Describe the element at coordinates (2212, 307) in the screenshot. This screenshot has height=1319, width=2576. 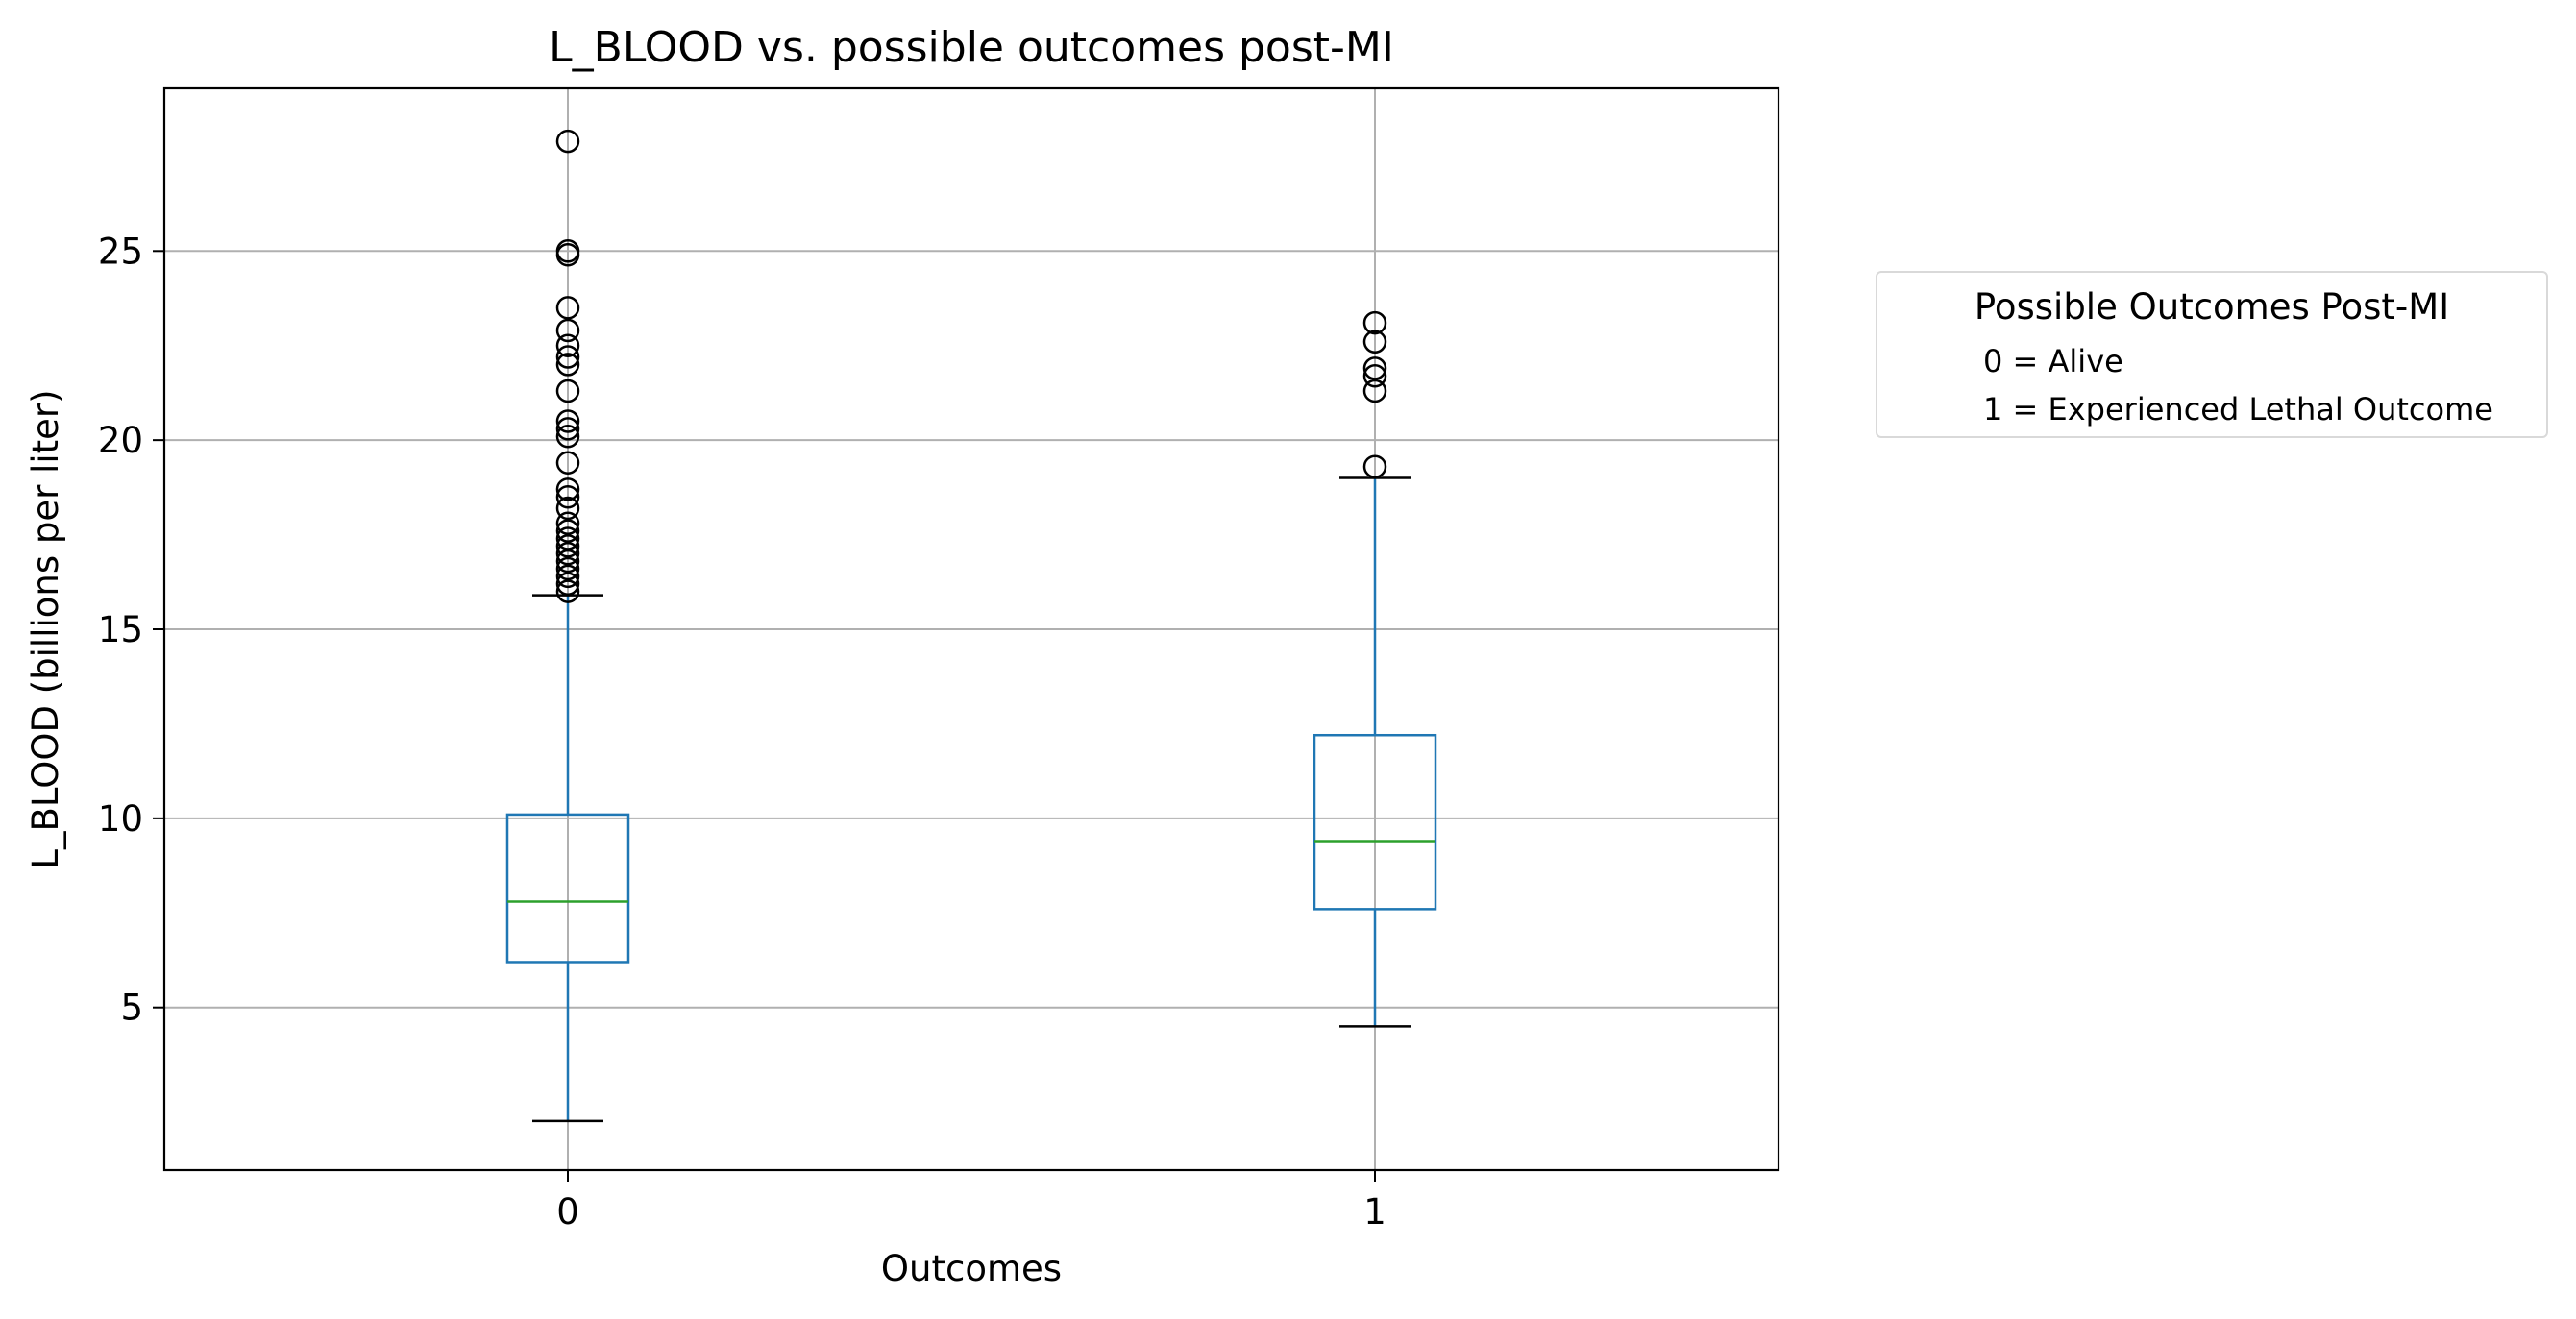
I see `legend-title: Possible Outcomes Post-MI` at that location.